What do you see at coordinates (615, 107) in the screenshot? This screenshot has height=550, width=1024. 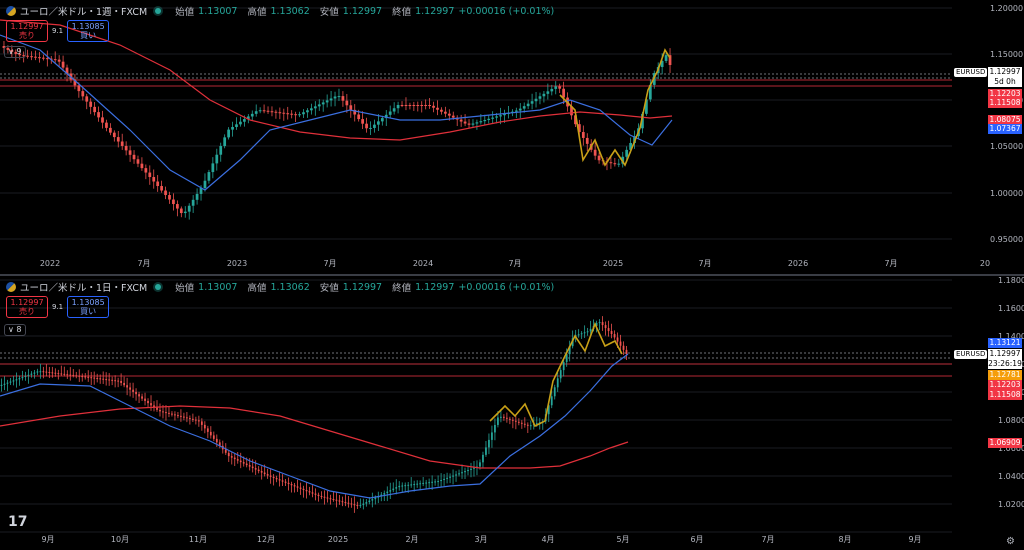 I see `zigzag-line` at bounding box center [615, 107].